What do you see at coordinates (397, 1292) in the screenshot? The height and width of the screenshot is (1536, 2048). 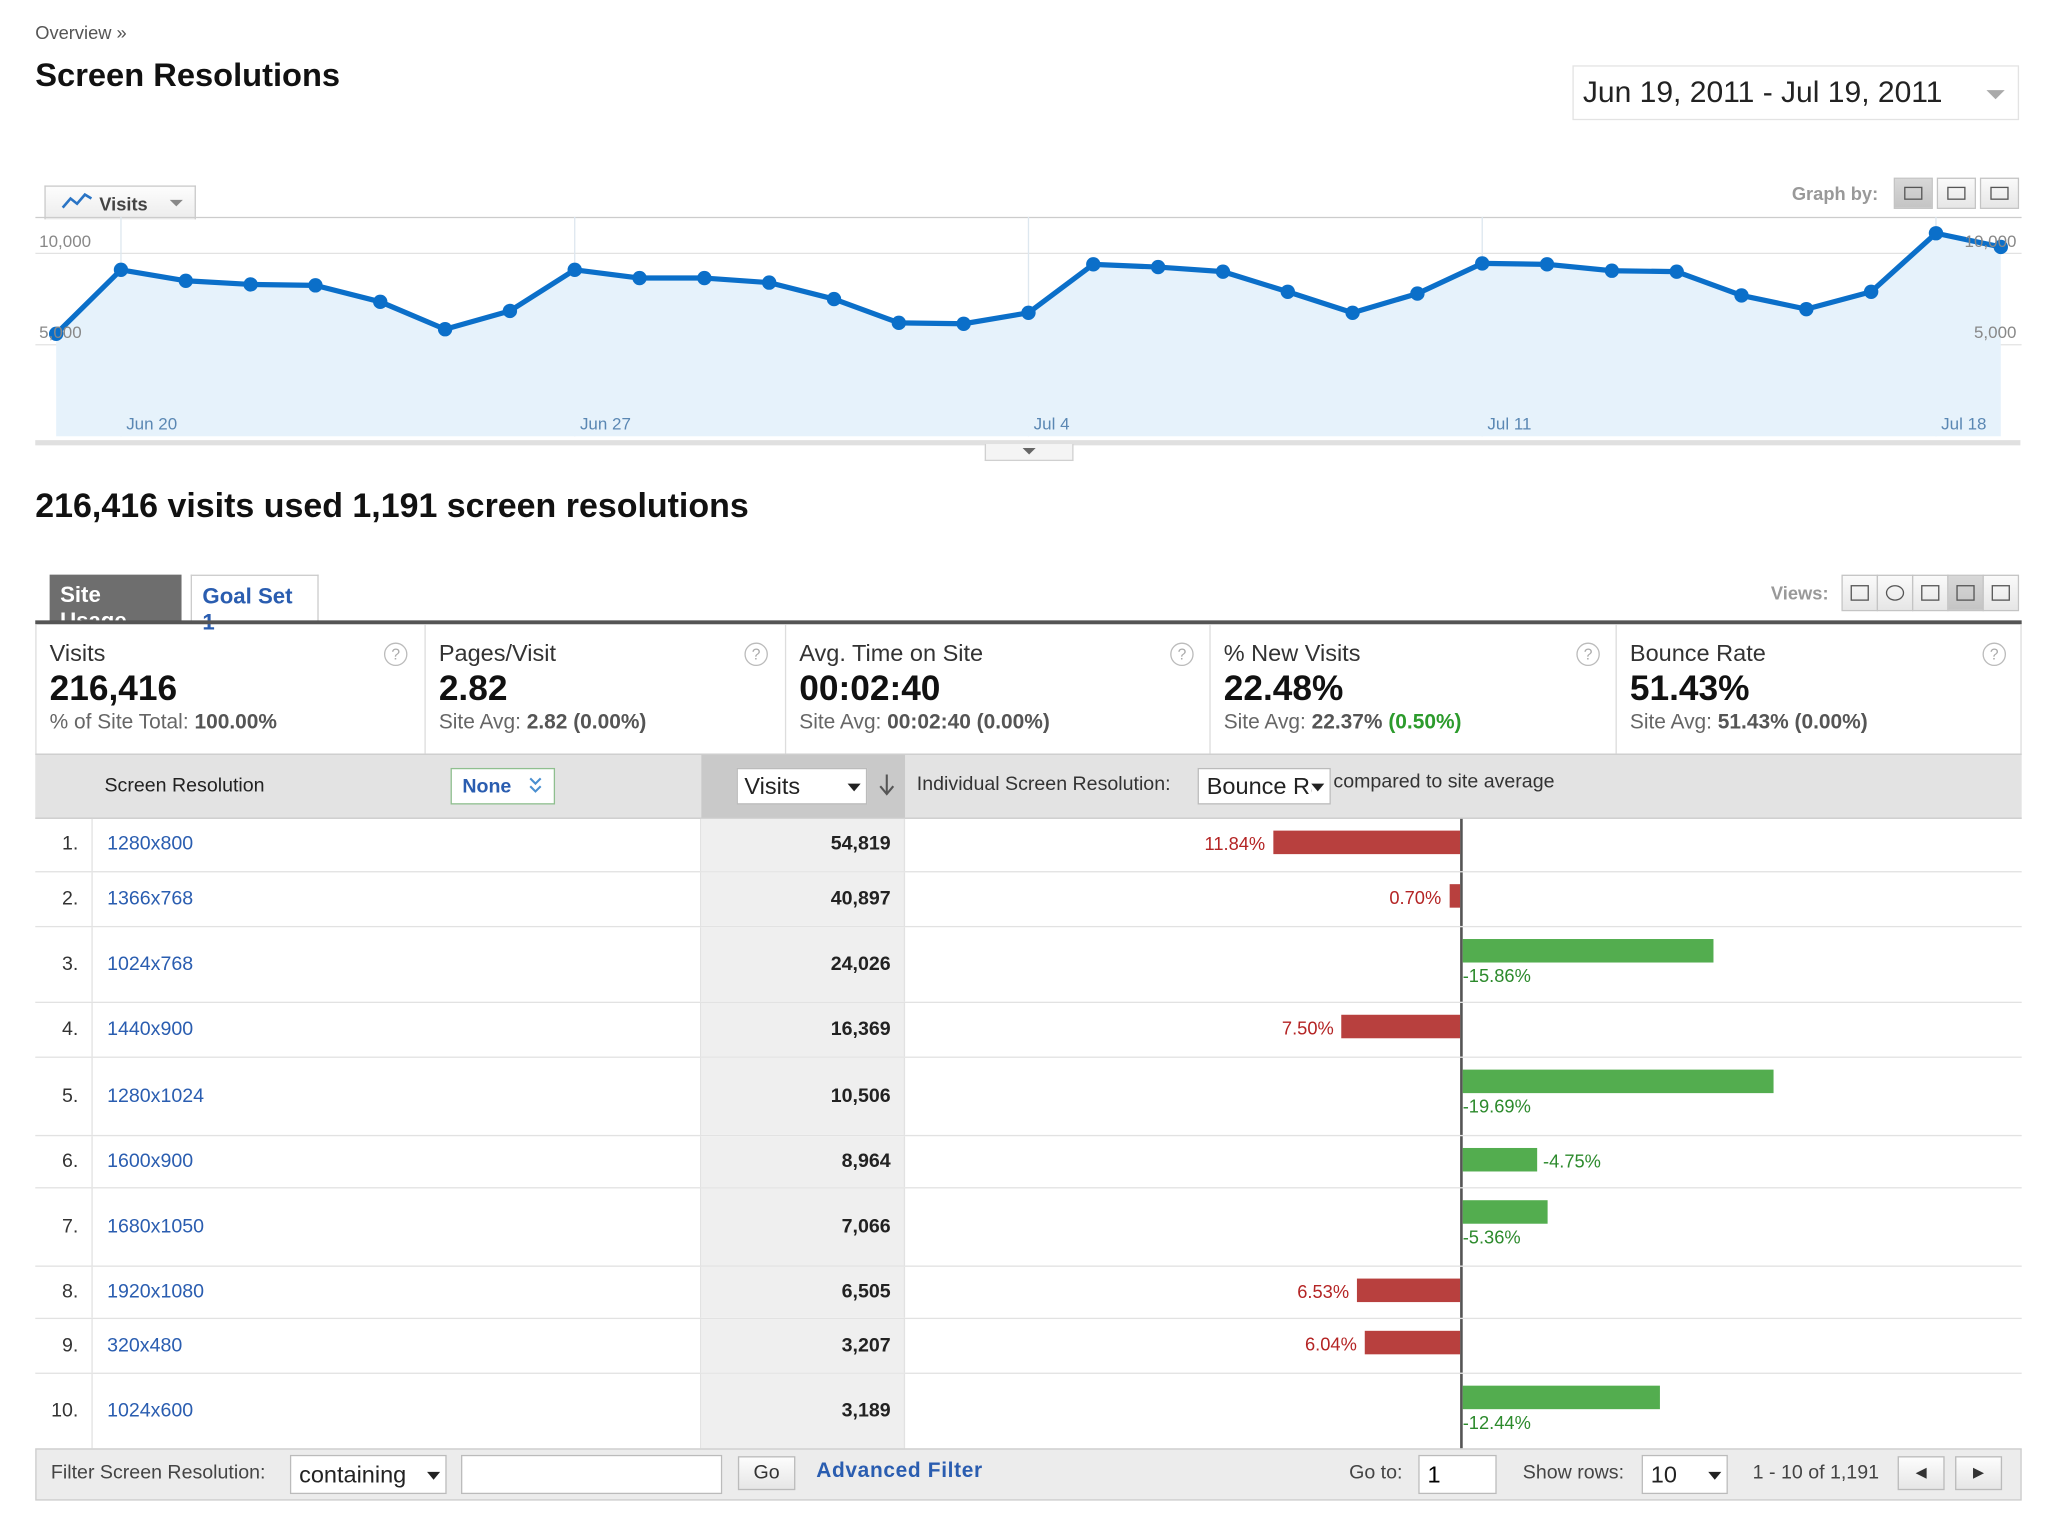 I see `resolution-link: 1920x1080` at bounding box center [397, 1292].